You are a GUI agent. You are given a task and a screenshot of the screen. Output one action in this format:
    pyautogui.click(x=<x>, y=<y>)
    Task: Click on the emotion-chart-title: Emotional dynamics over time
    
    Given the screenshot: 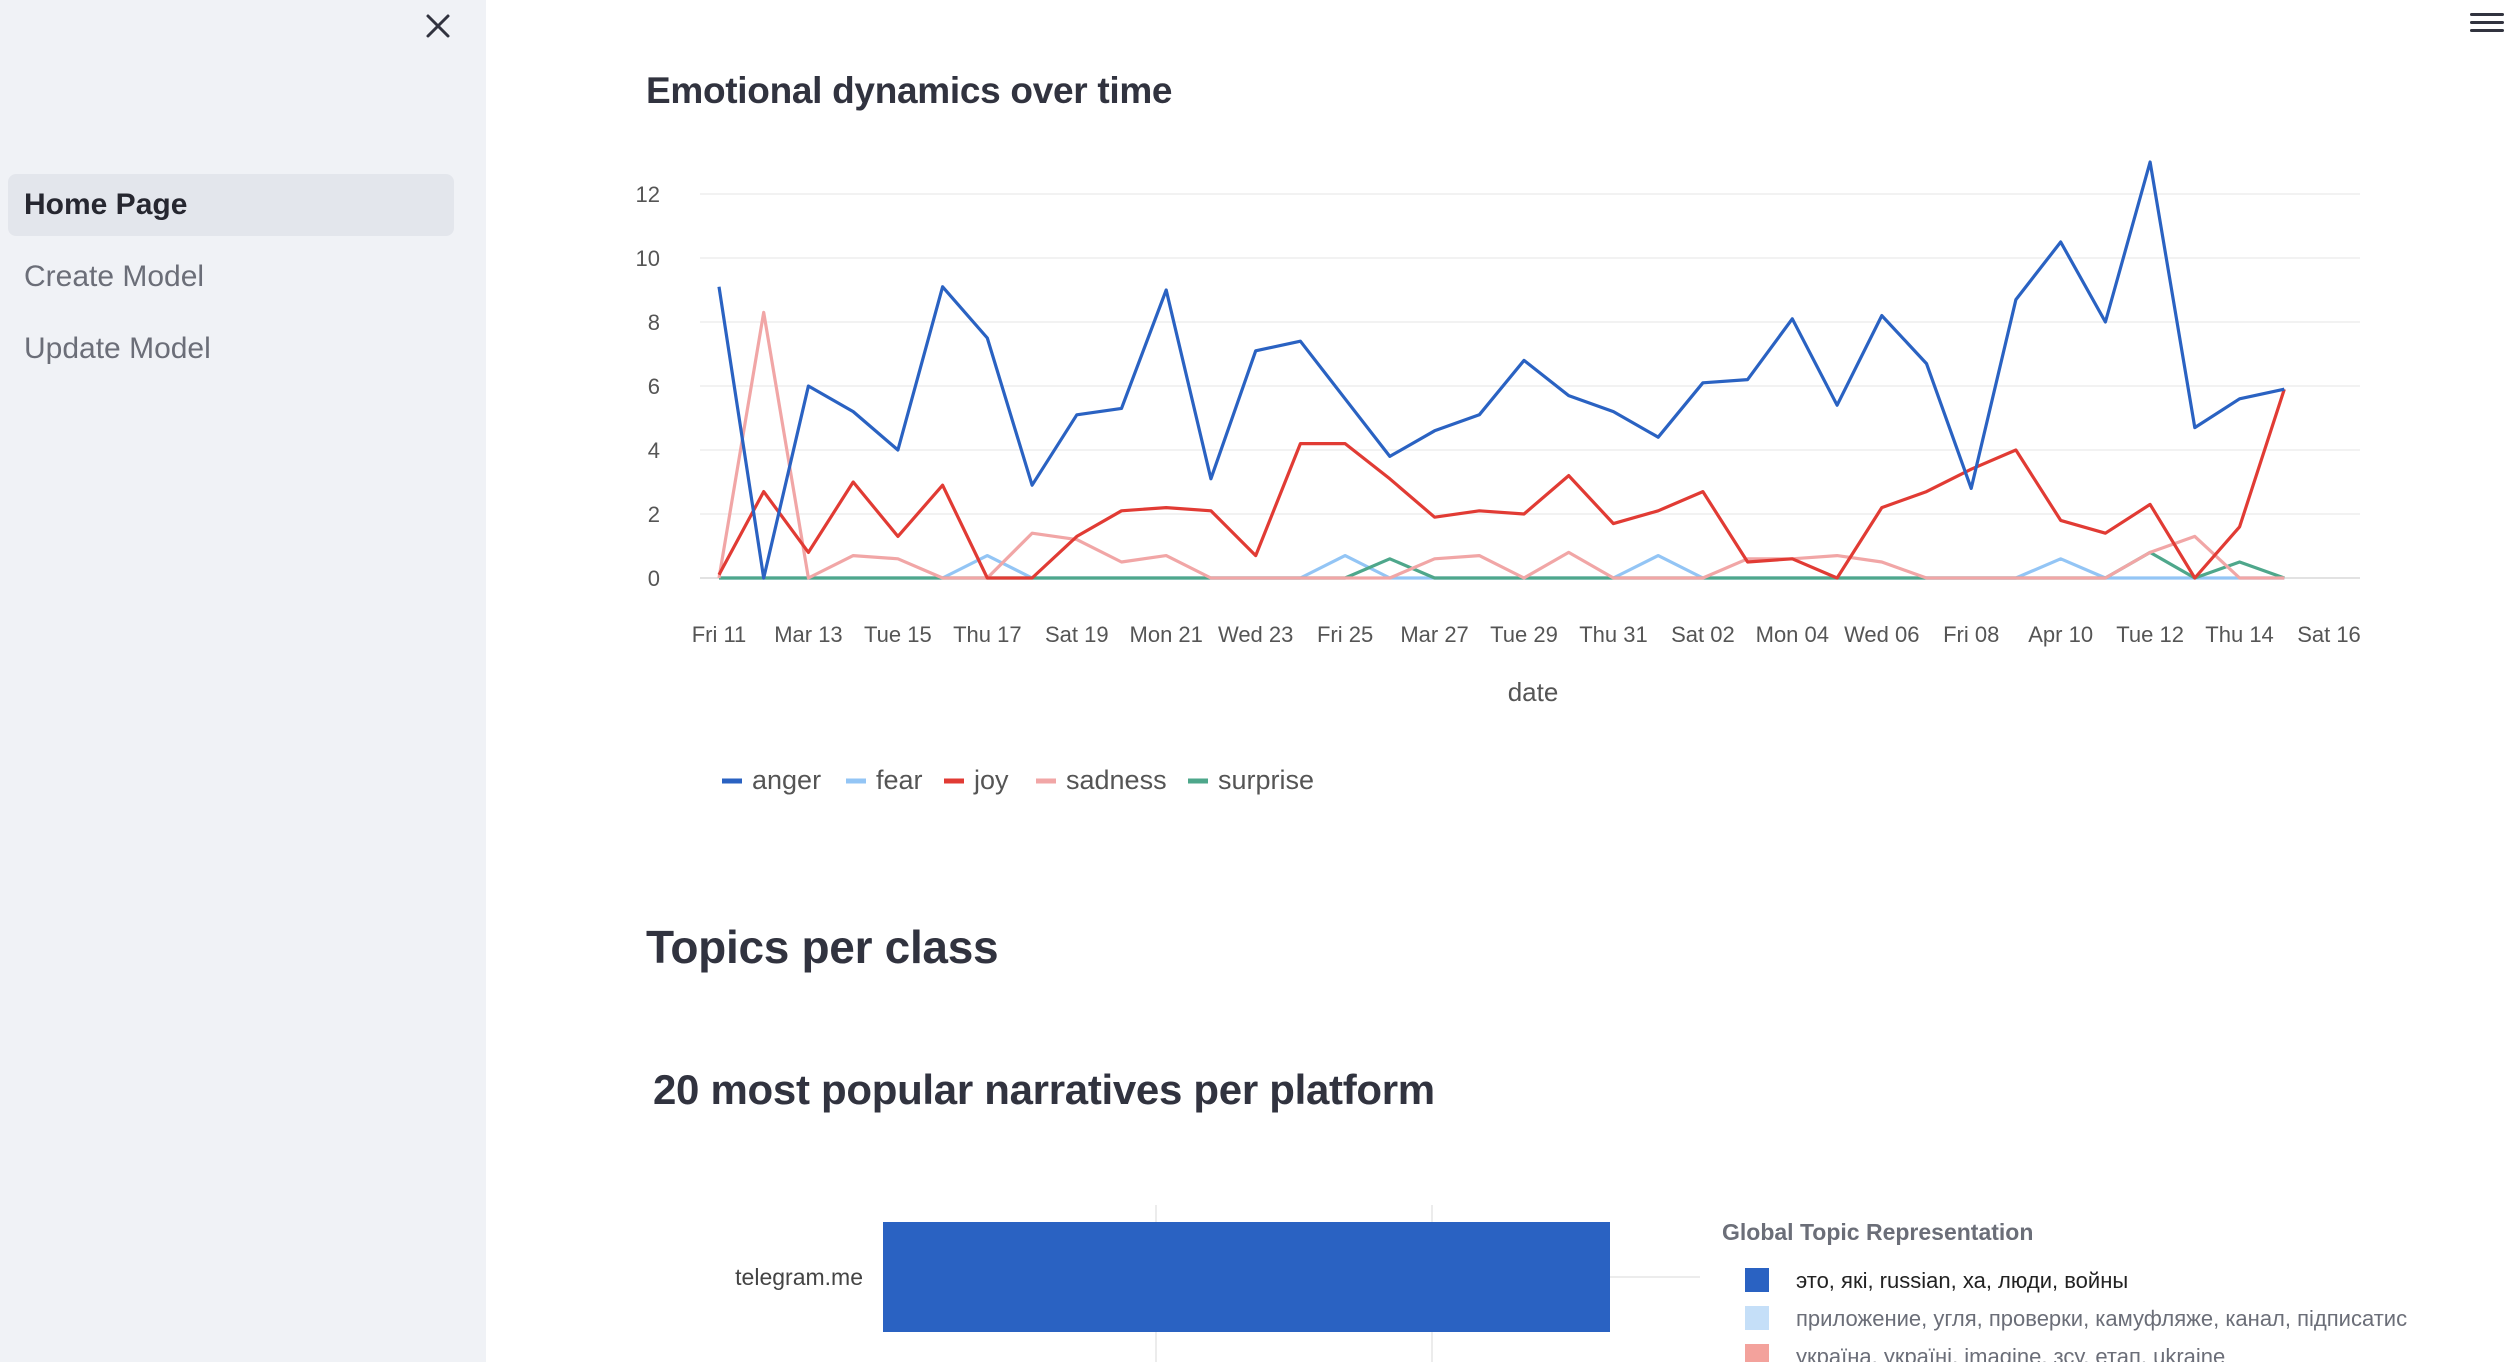 What is the action you would take?
    pyautogui.click(x=909, y=90)
    